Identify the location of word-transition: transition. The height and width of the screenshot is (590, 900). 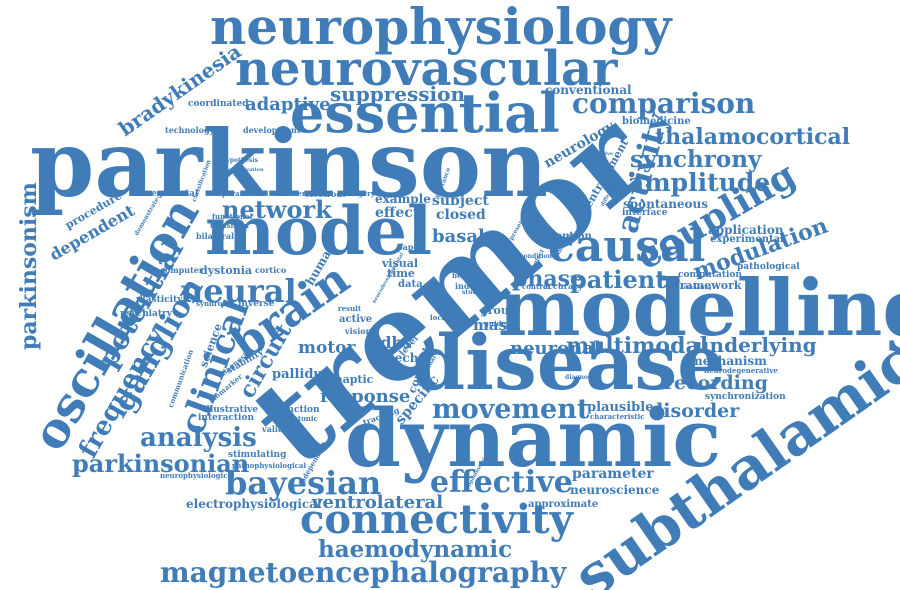
(229, 225).